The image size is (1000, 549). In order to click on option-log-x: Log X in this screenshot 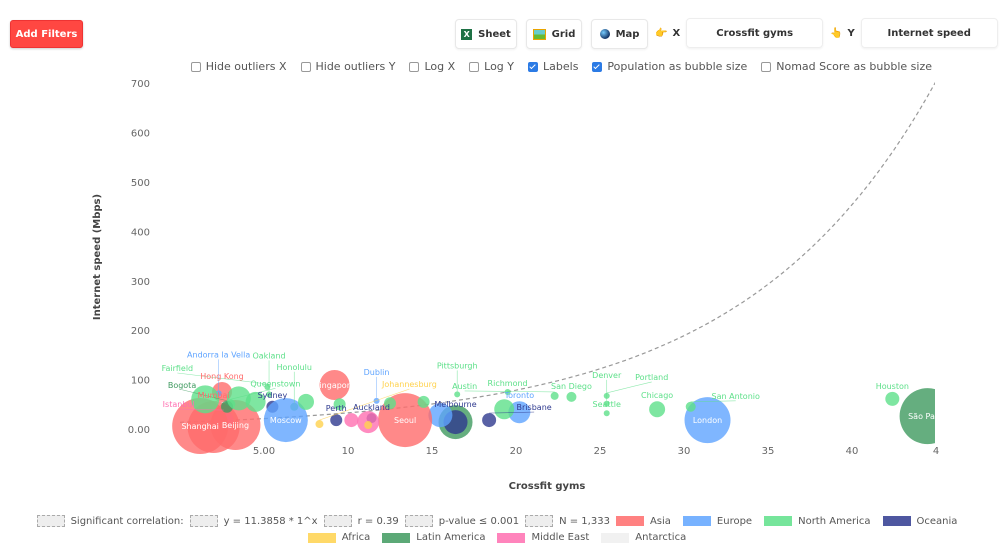, I will do `click(432, 66)`.